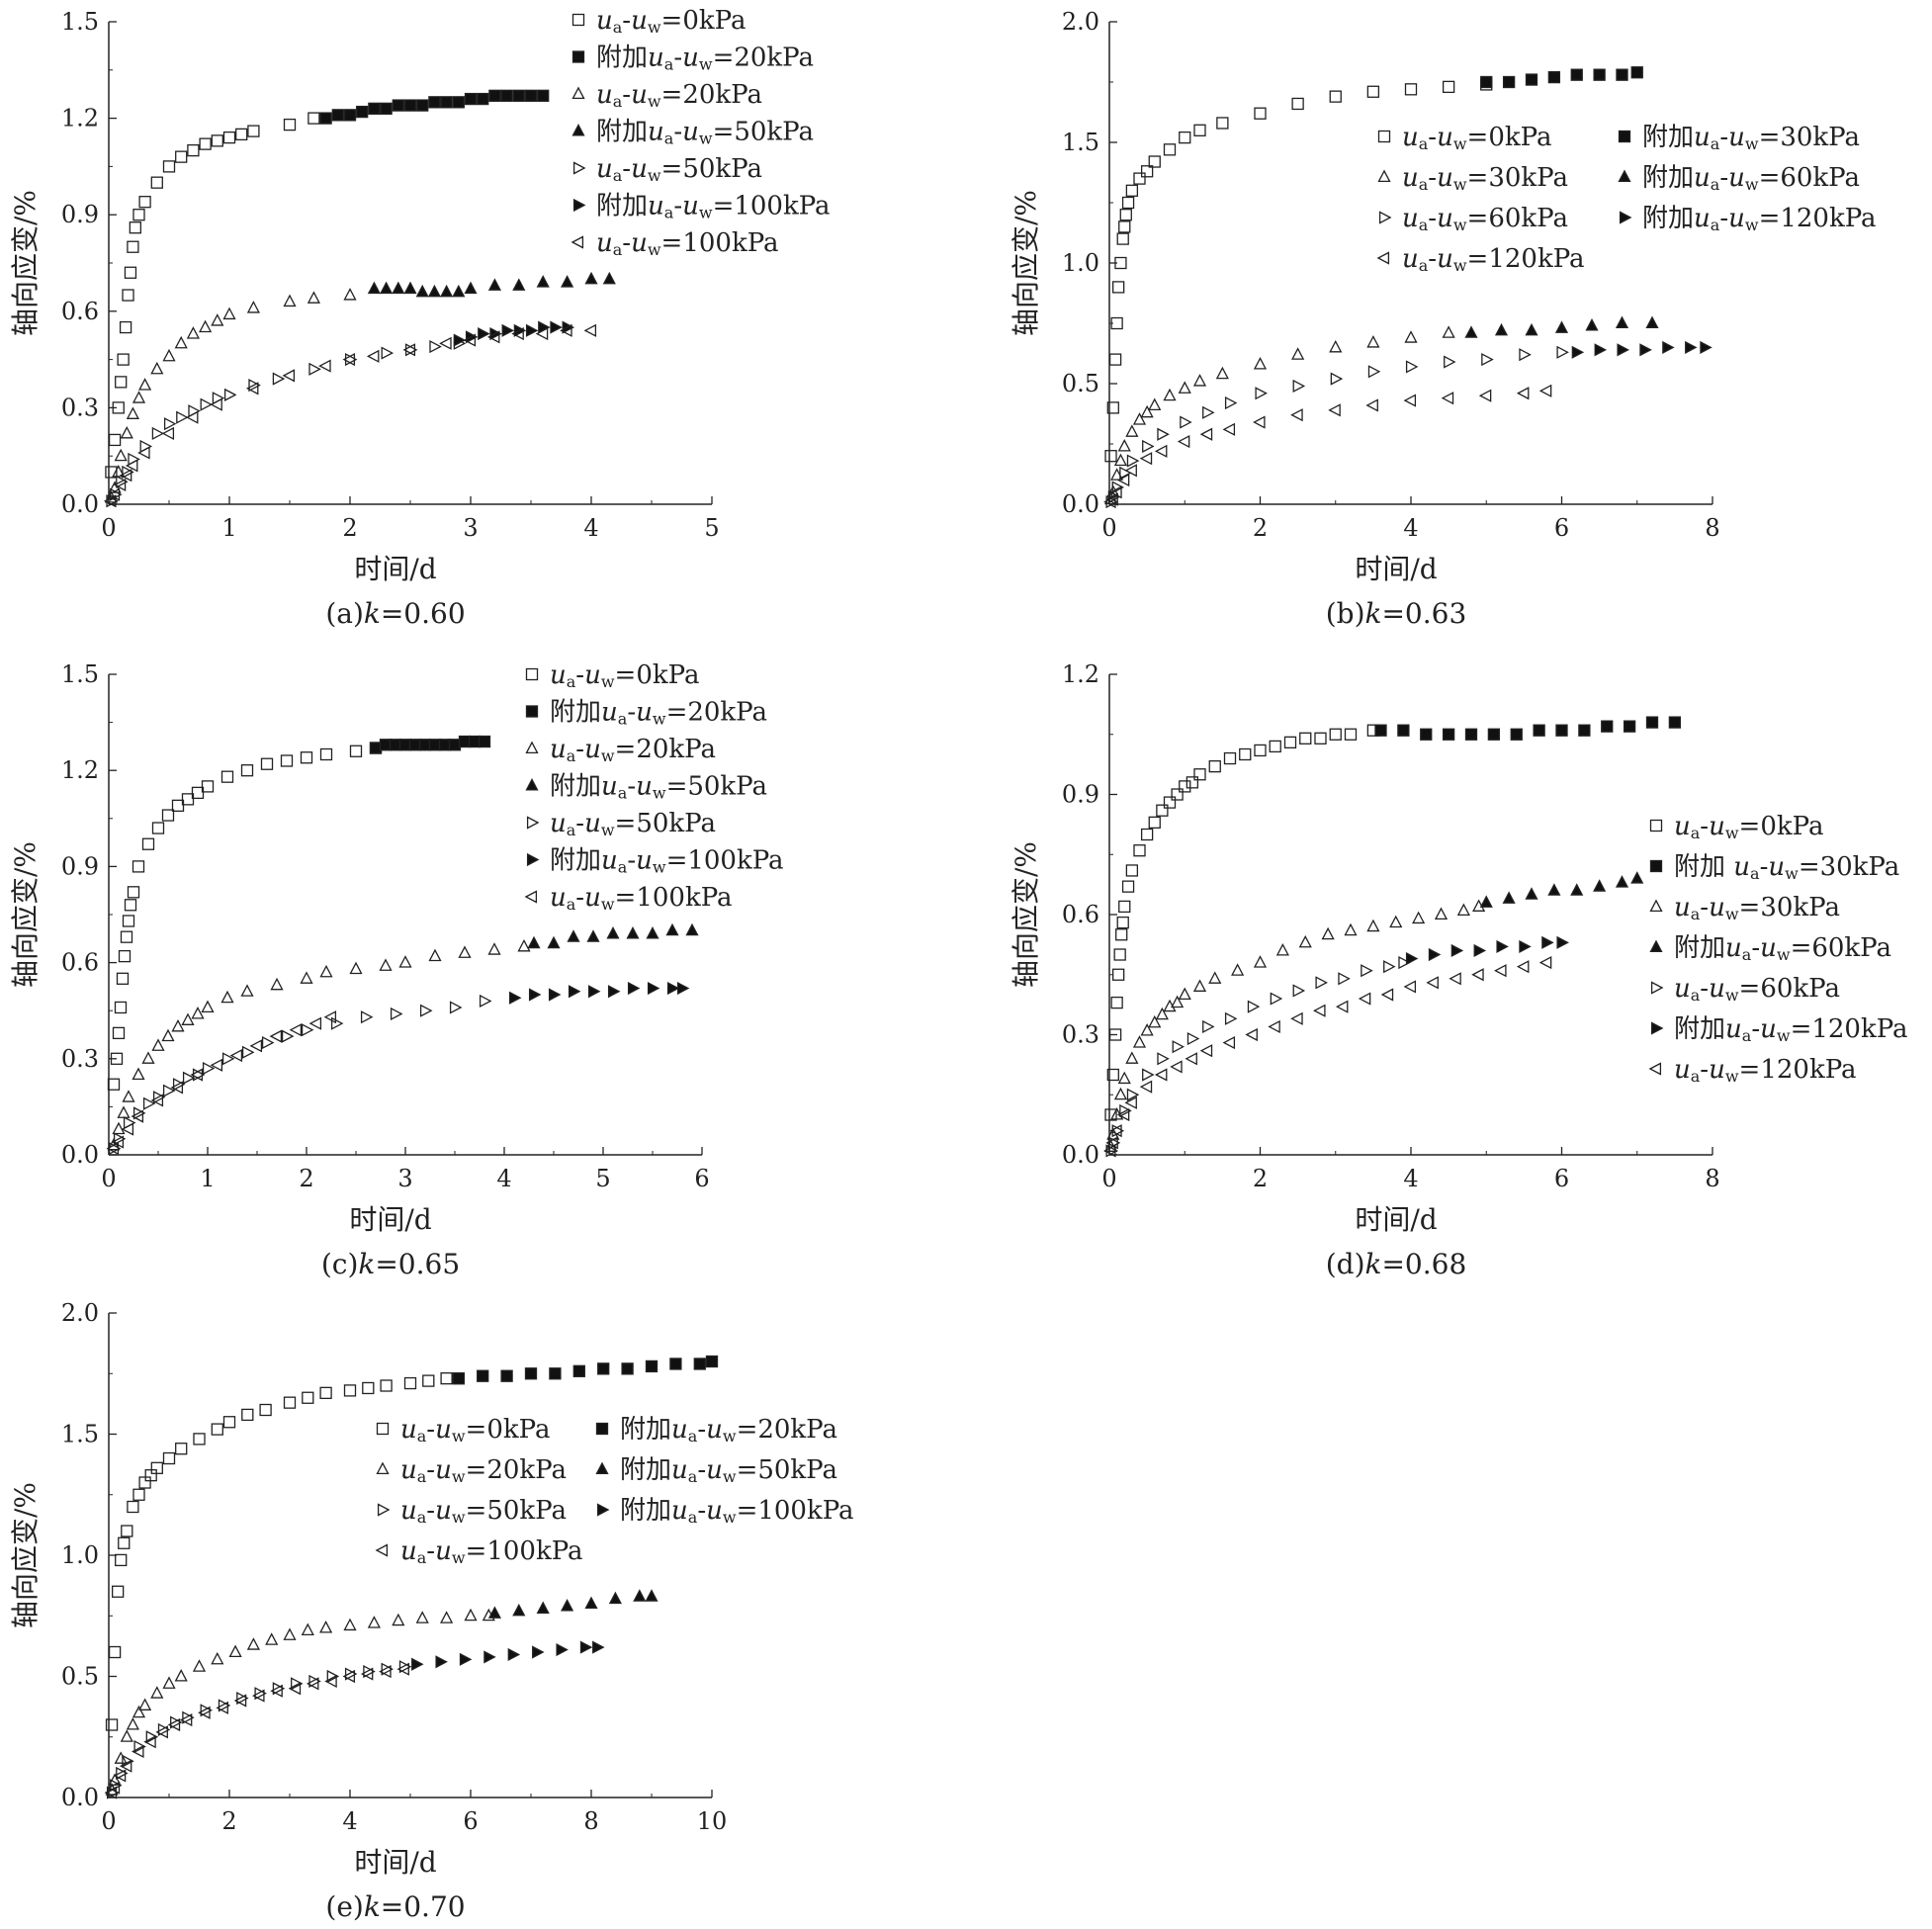 This screenshot has width=1932, height=1929. What do you see at coordinates (1751, 138) in the screenshot?
I see `legend-label: 附加ua-uw=30kPa` at bounding box center [1751, 138].